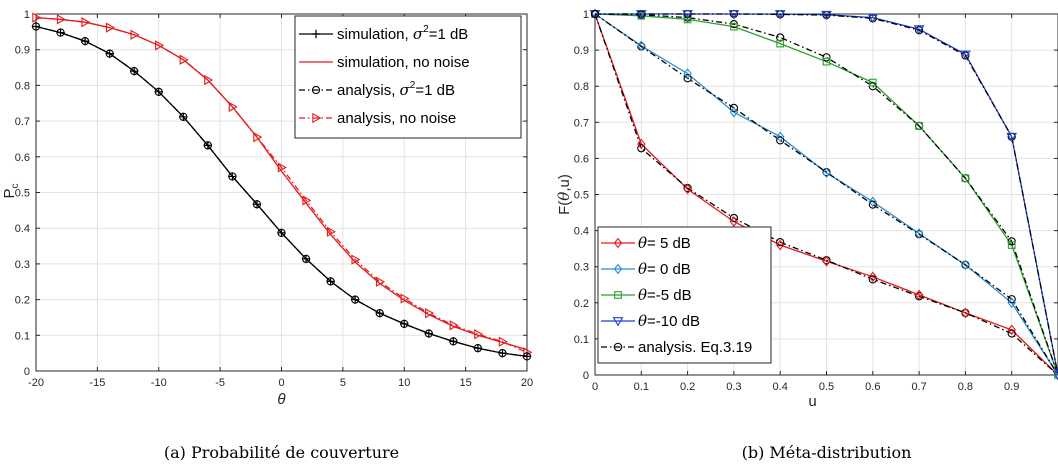 The width and height of the screenshot is (1058, 471). Describe the element at coordinates (426, 29) in the screenshot. I see `legend-superscript: 2` at that location.